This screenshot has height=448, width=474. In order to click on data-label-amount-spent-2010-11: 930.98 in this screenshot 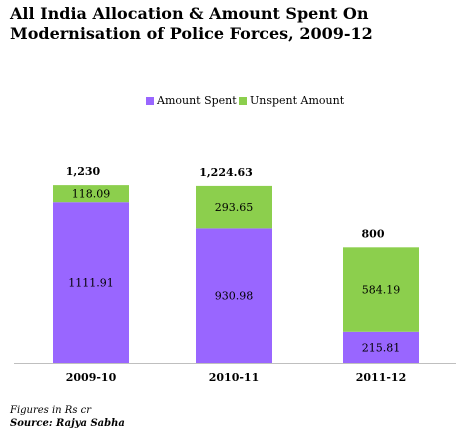, I will do `click(234, 296)`.